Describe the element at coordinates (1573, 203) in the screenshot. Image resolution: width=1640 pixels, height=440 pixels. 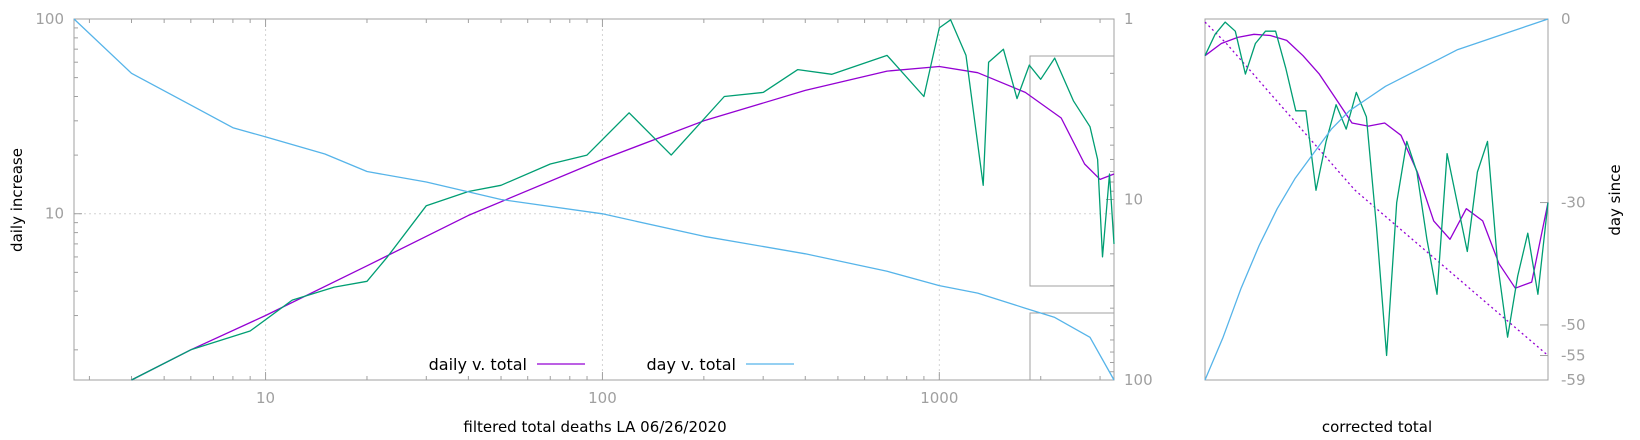
I see `side-y-tick-label: -30` at that location.